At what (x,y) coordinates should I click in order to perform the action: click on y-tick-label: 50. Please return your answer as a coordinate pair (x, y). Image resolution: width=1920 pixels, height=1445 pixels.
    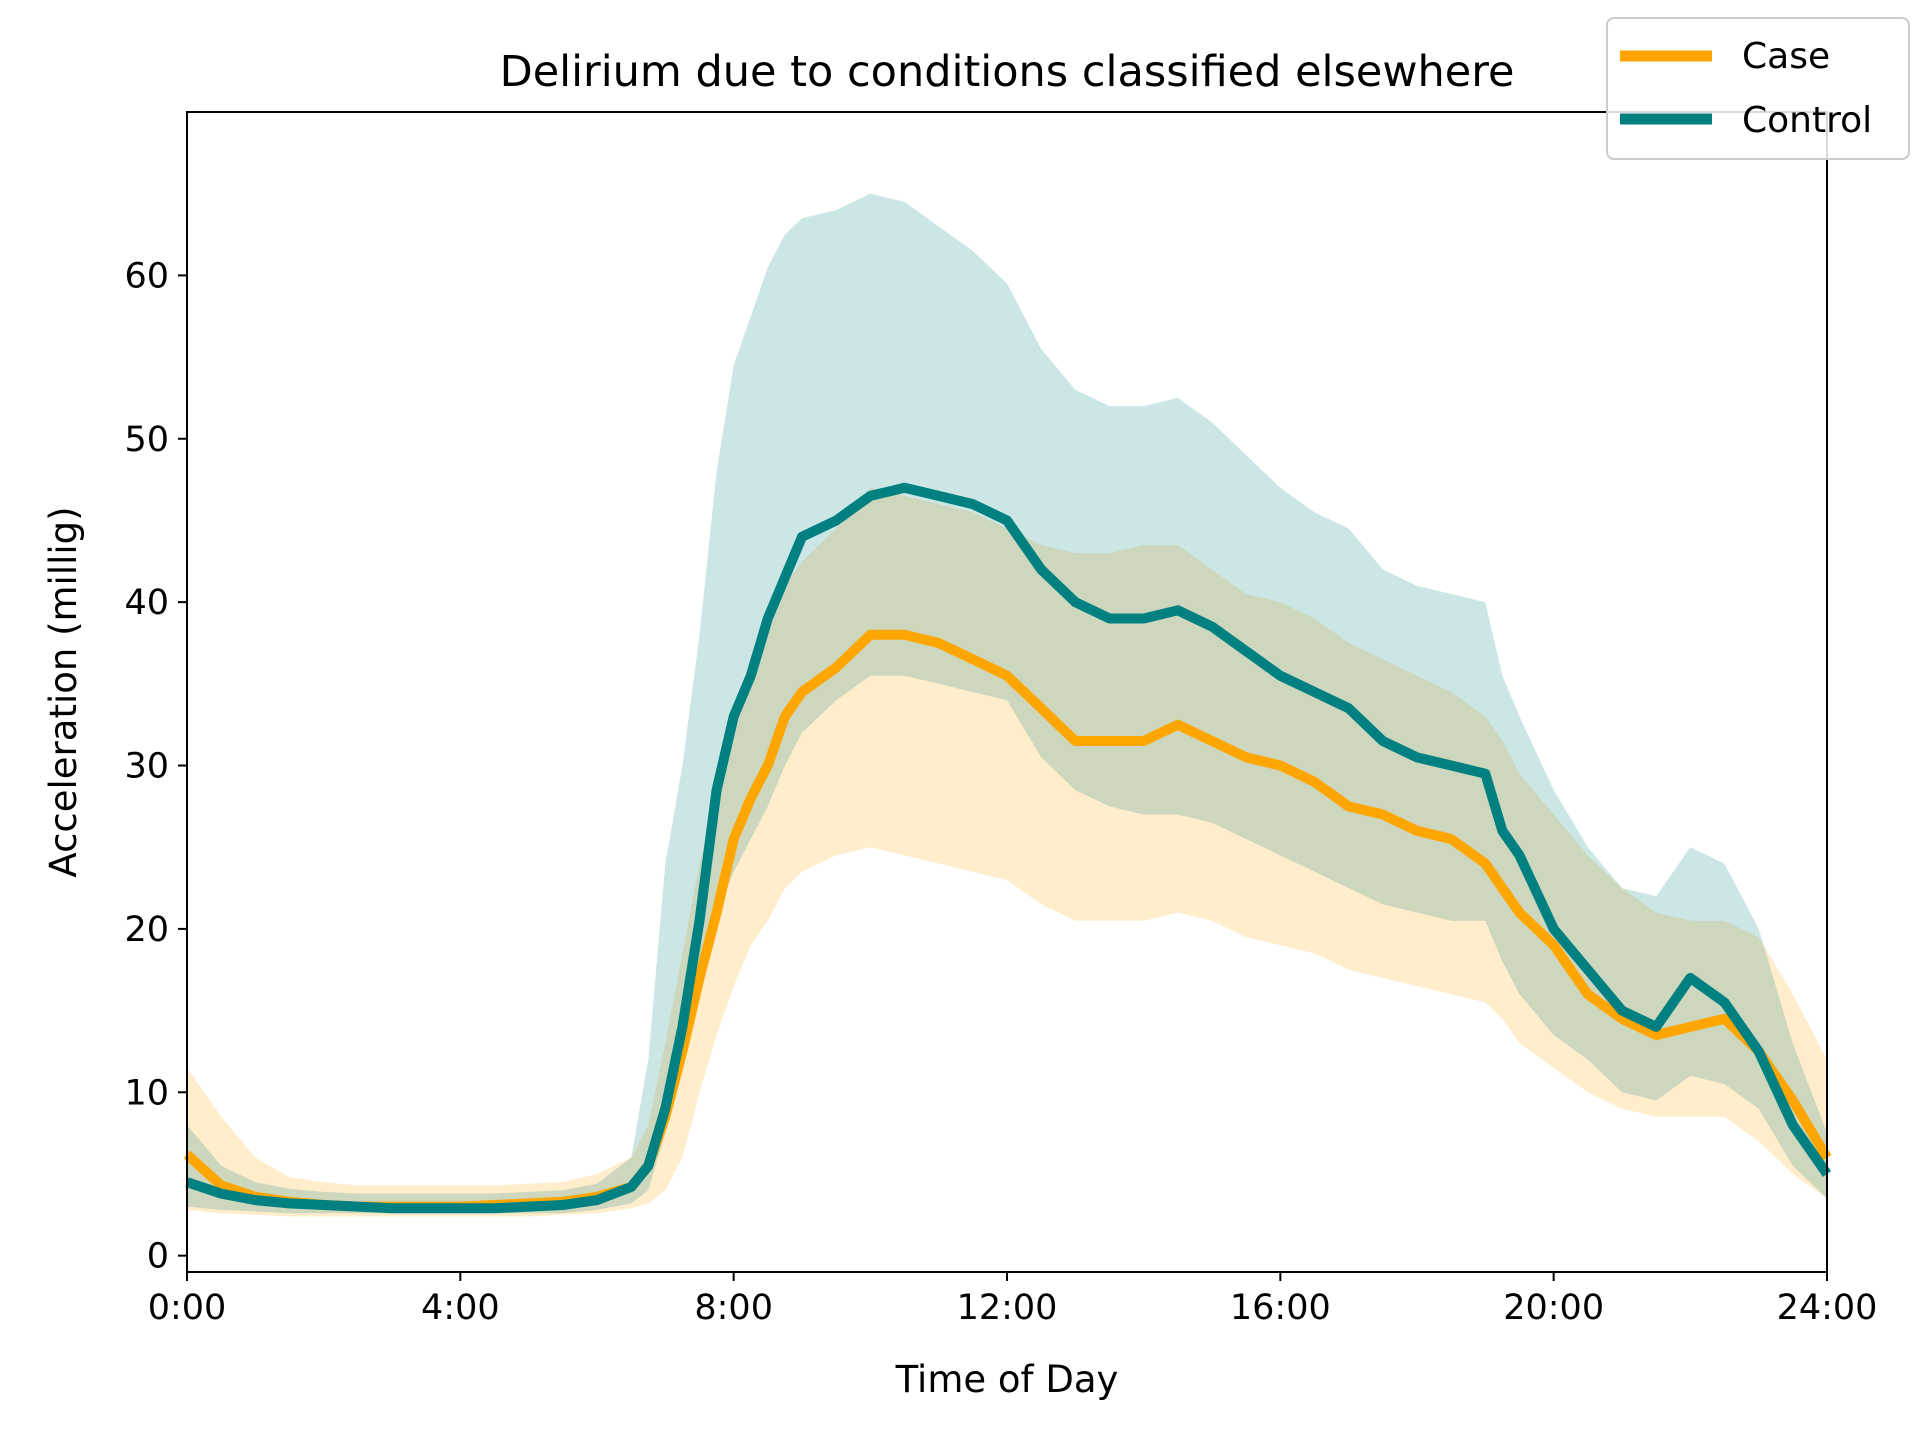
    Looking at the image, I should click on (146, 440).